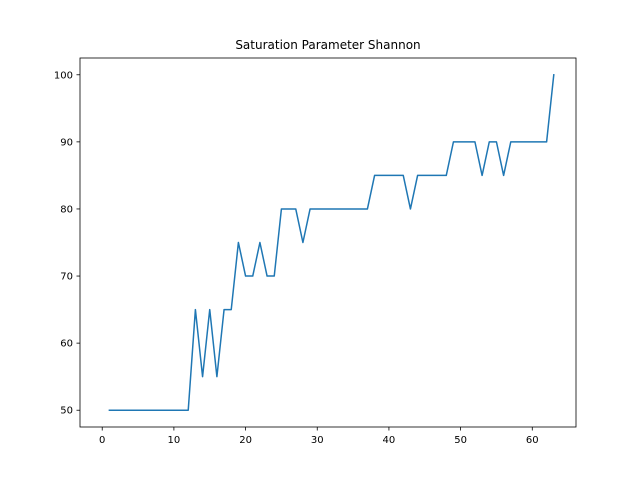 The height and width of the screenshot is (480, 640). Describe the element at coordinates (317, 440) in the screenshot. I see `x-tick-label: 30` at that location.